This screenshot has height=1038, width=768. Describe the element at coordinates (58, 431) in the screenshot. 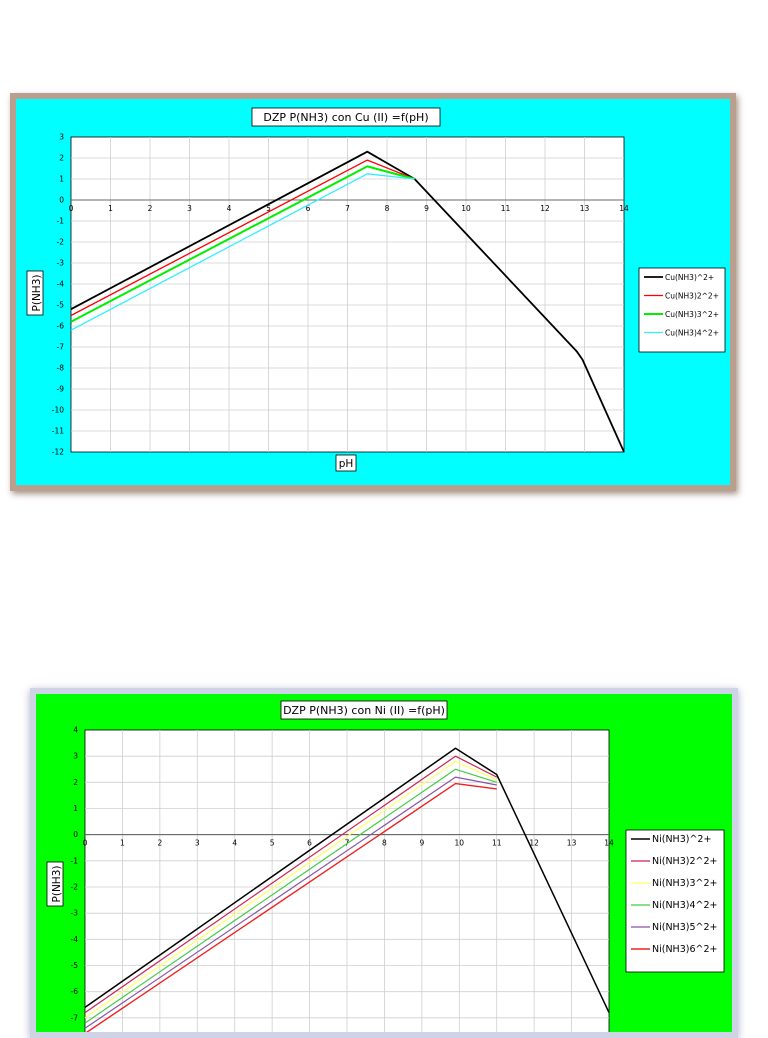

I see `y-tick-label: -11` at that location.